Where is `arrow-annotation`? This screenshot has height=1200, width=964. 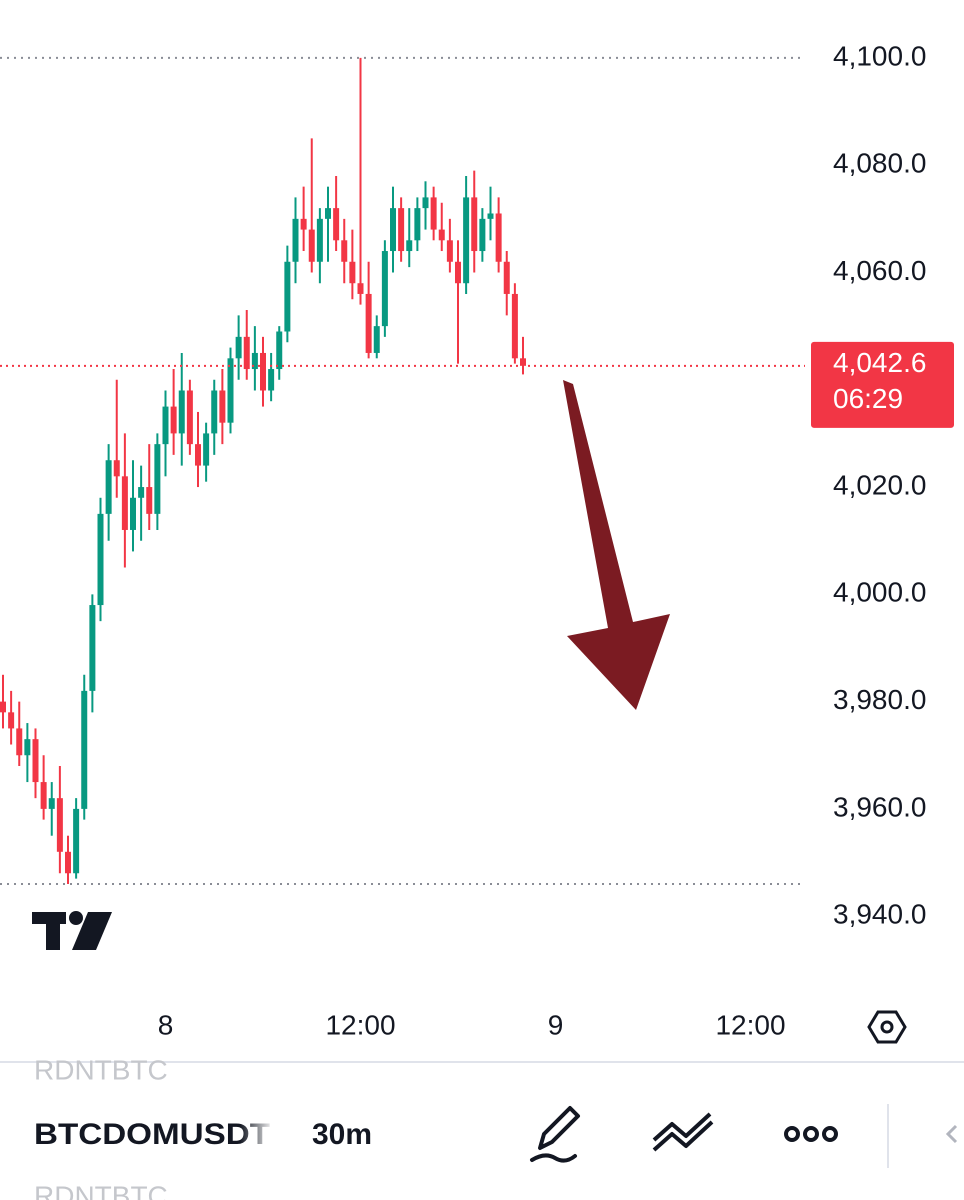 arrow-annotation is located at coordinates (616, 545).